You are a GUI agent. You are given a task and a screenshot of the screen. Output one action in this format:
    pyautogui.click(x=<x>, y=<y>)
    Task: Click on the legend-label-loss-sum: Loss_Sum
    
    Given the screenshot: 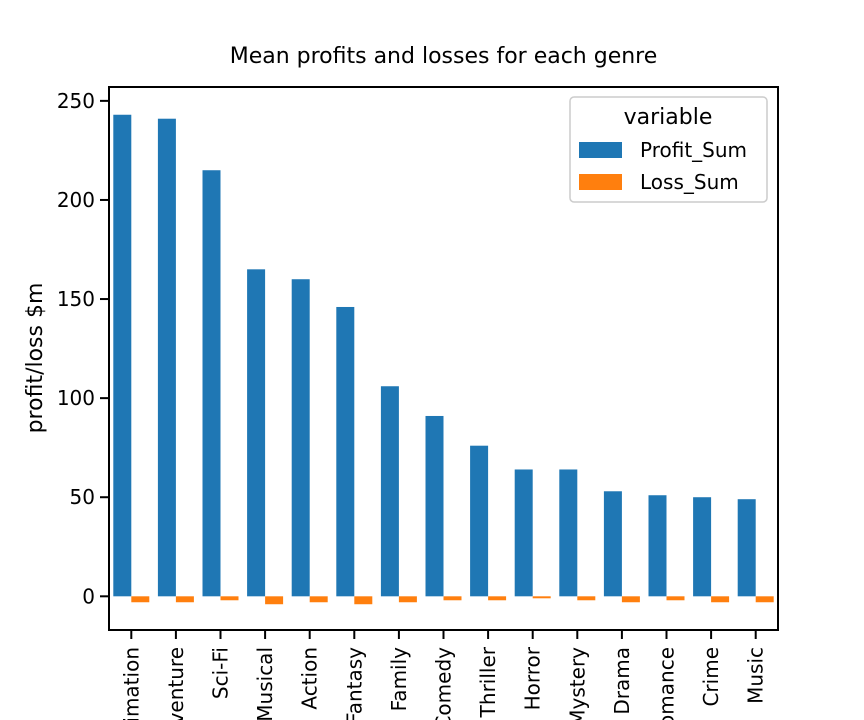 What is the action you would take?
    pyautogui.click(x=689, y=182)
    